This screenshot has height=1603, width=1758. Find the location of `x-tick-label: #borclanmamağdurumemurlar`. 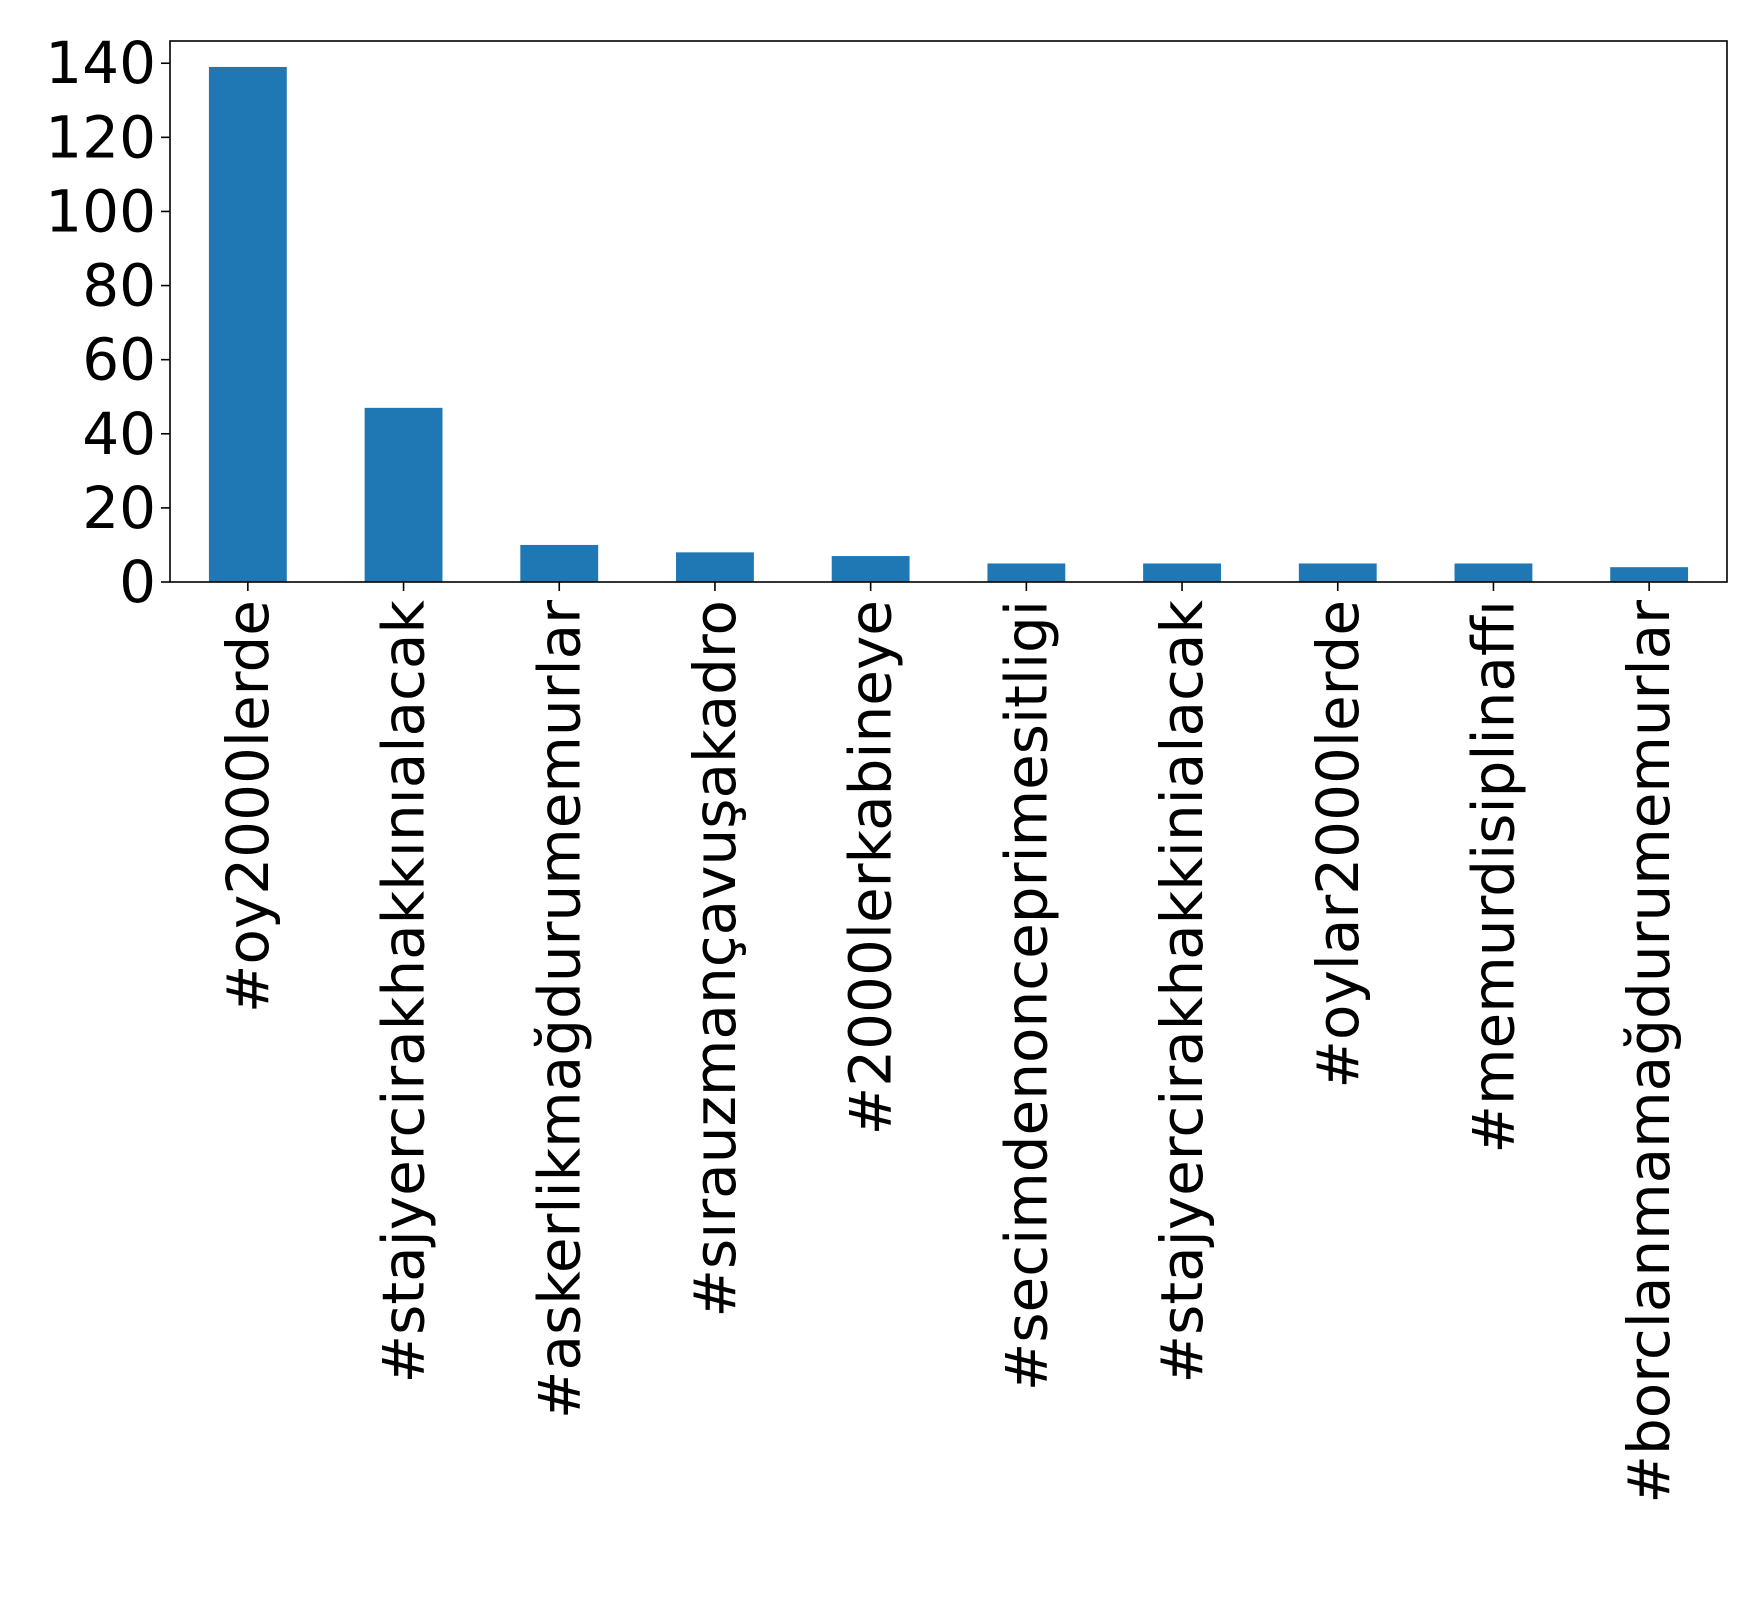

x-tick-label: #borclanmamağdurumemurlar is located at coordinates (1649, 1052).